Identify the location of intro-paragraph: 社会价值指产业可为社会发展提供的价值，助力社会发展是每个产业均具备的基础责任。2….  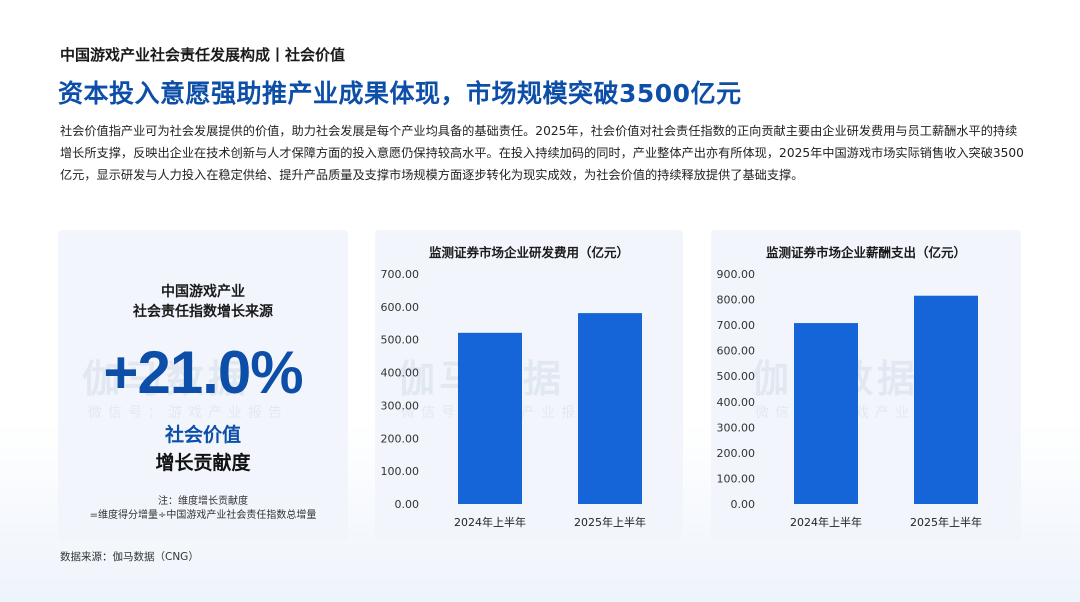
(542, 153).